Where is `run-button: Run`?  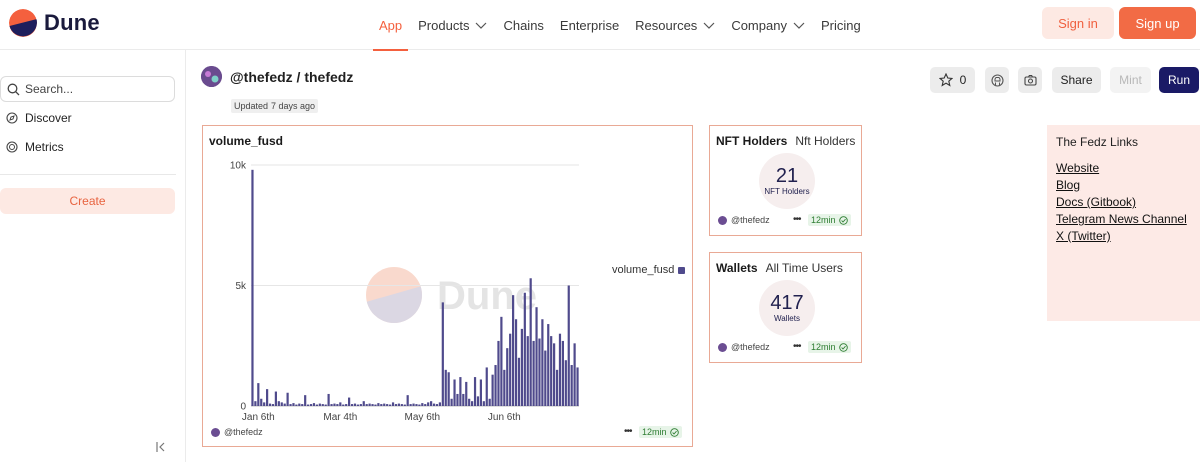
run-button: Run is located at coordinates (1179, 80).